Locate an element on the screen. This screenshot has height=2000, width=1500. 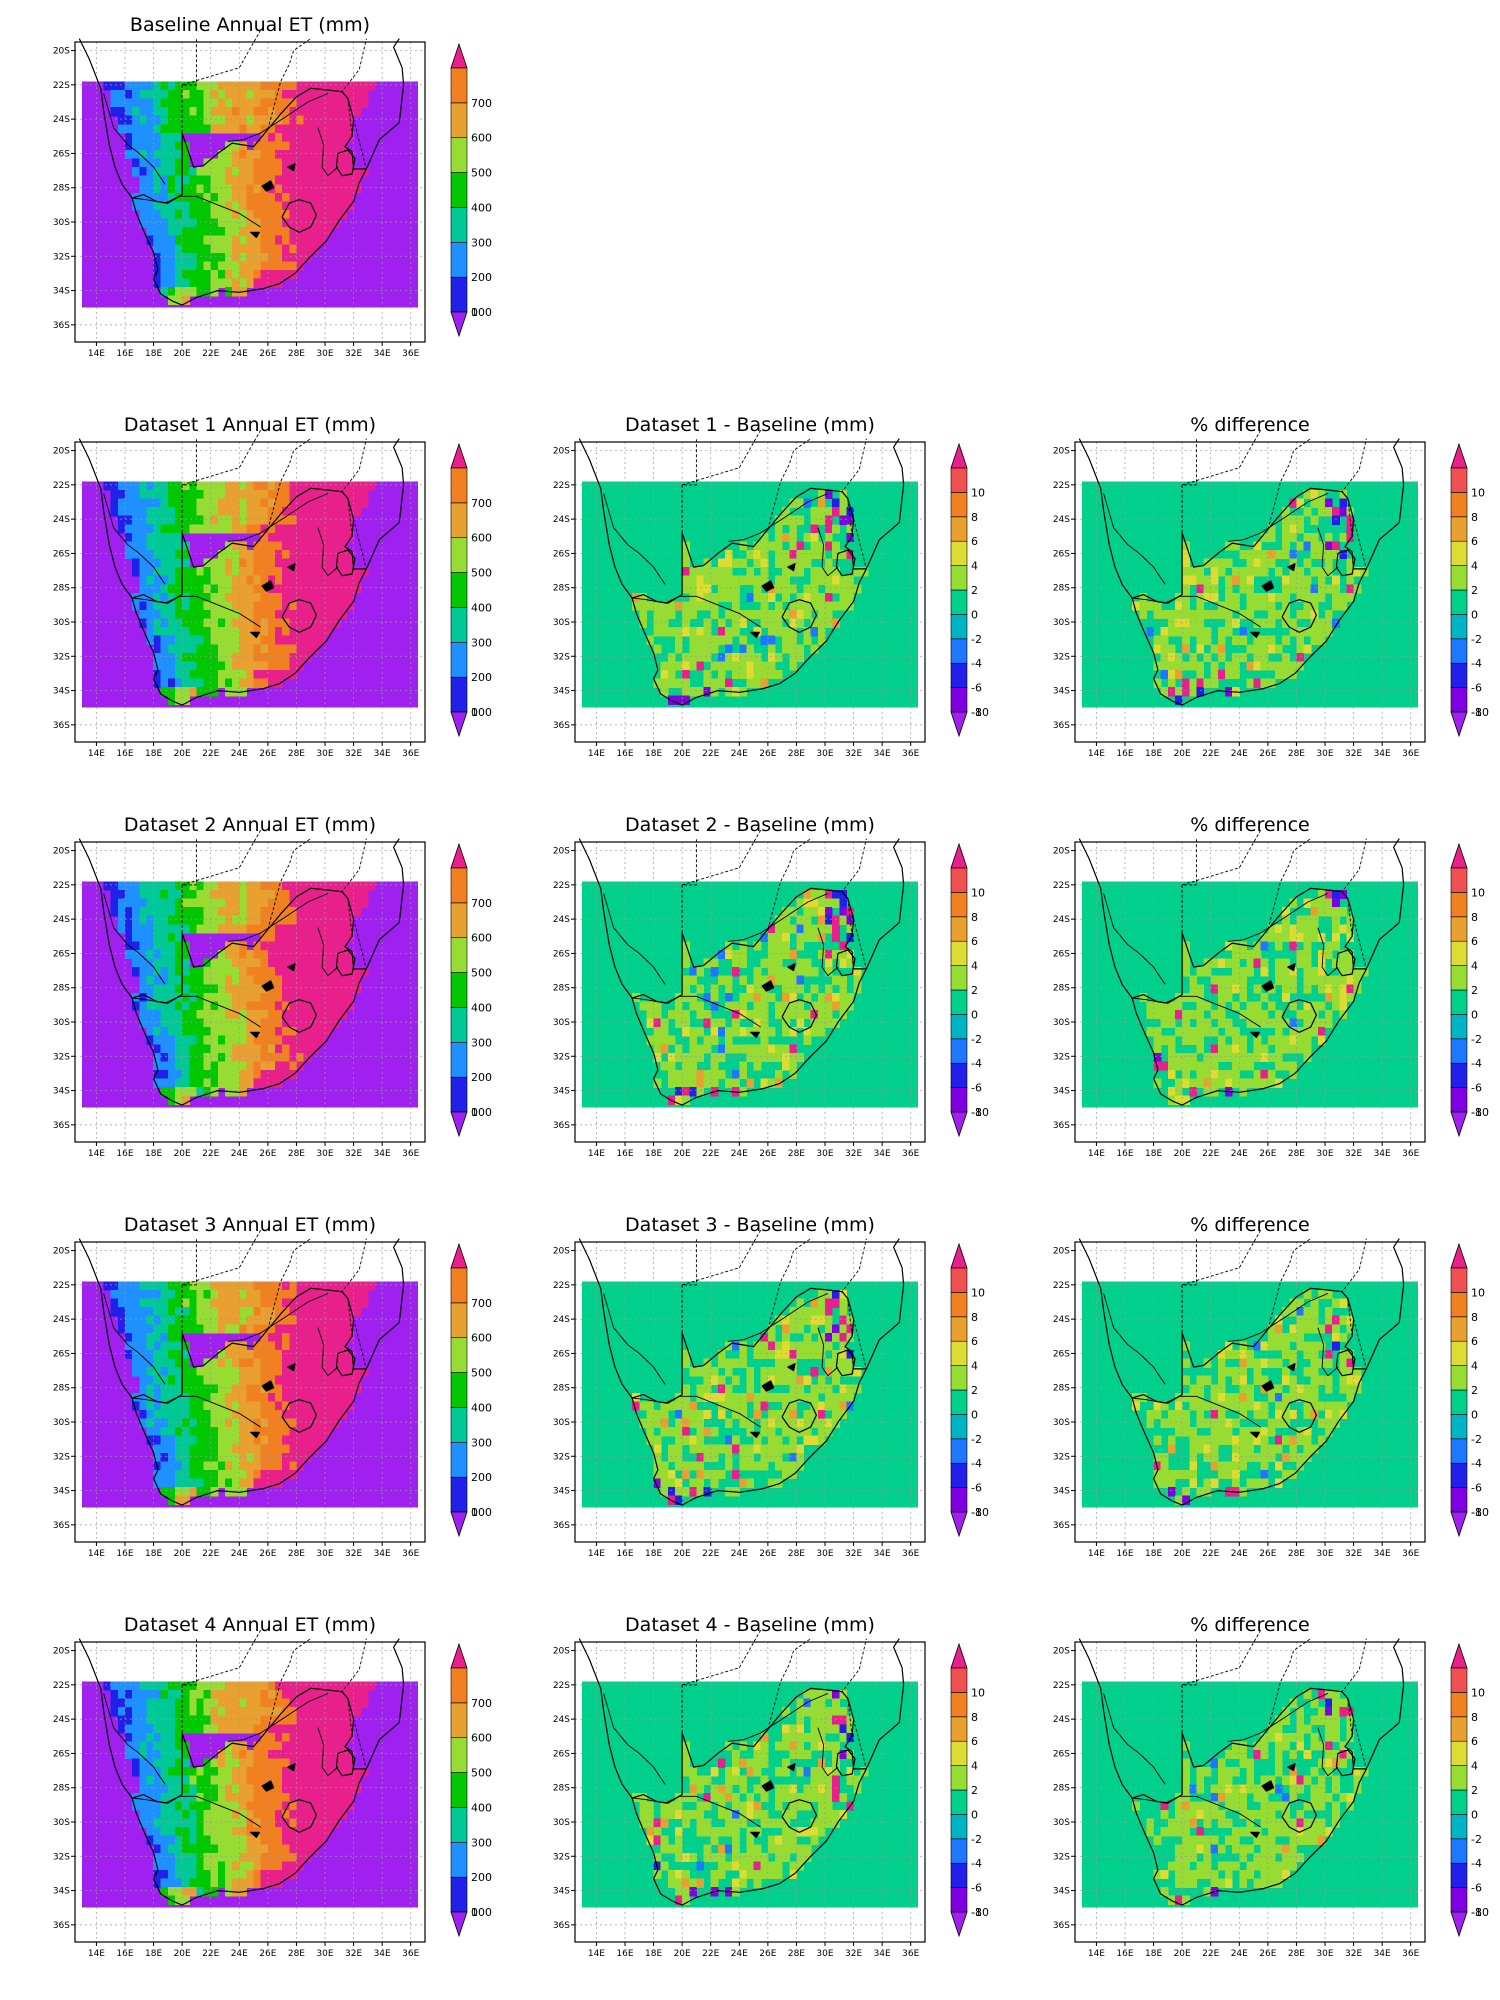
lon-tick-label: 34E is located at coordinates (1382, 1154).